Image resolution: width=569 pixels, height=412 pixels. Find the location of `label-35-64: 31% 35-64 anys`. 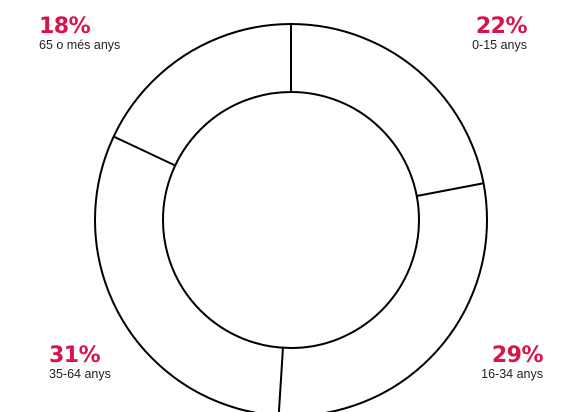

label-35-64: 31% 35-64 anys is located at coordinates (80, 363).